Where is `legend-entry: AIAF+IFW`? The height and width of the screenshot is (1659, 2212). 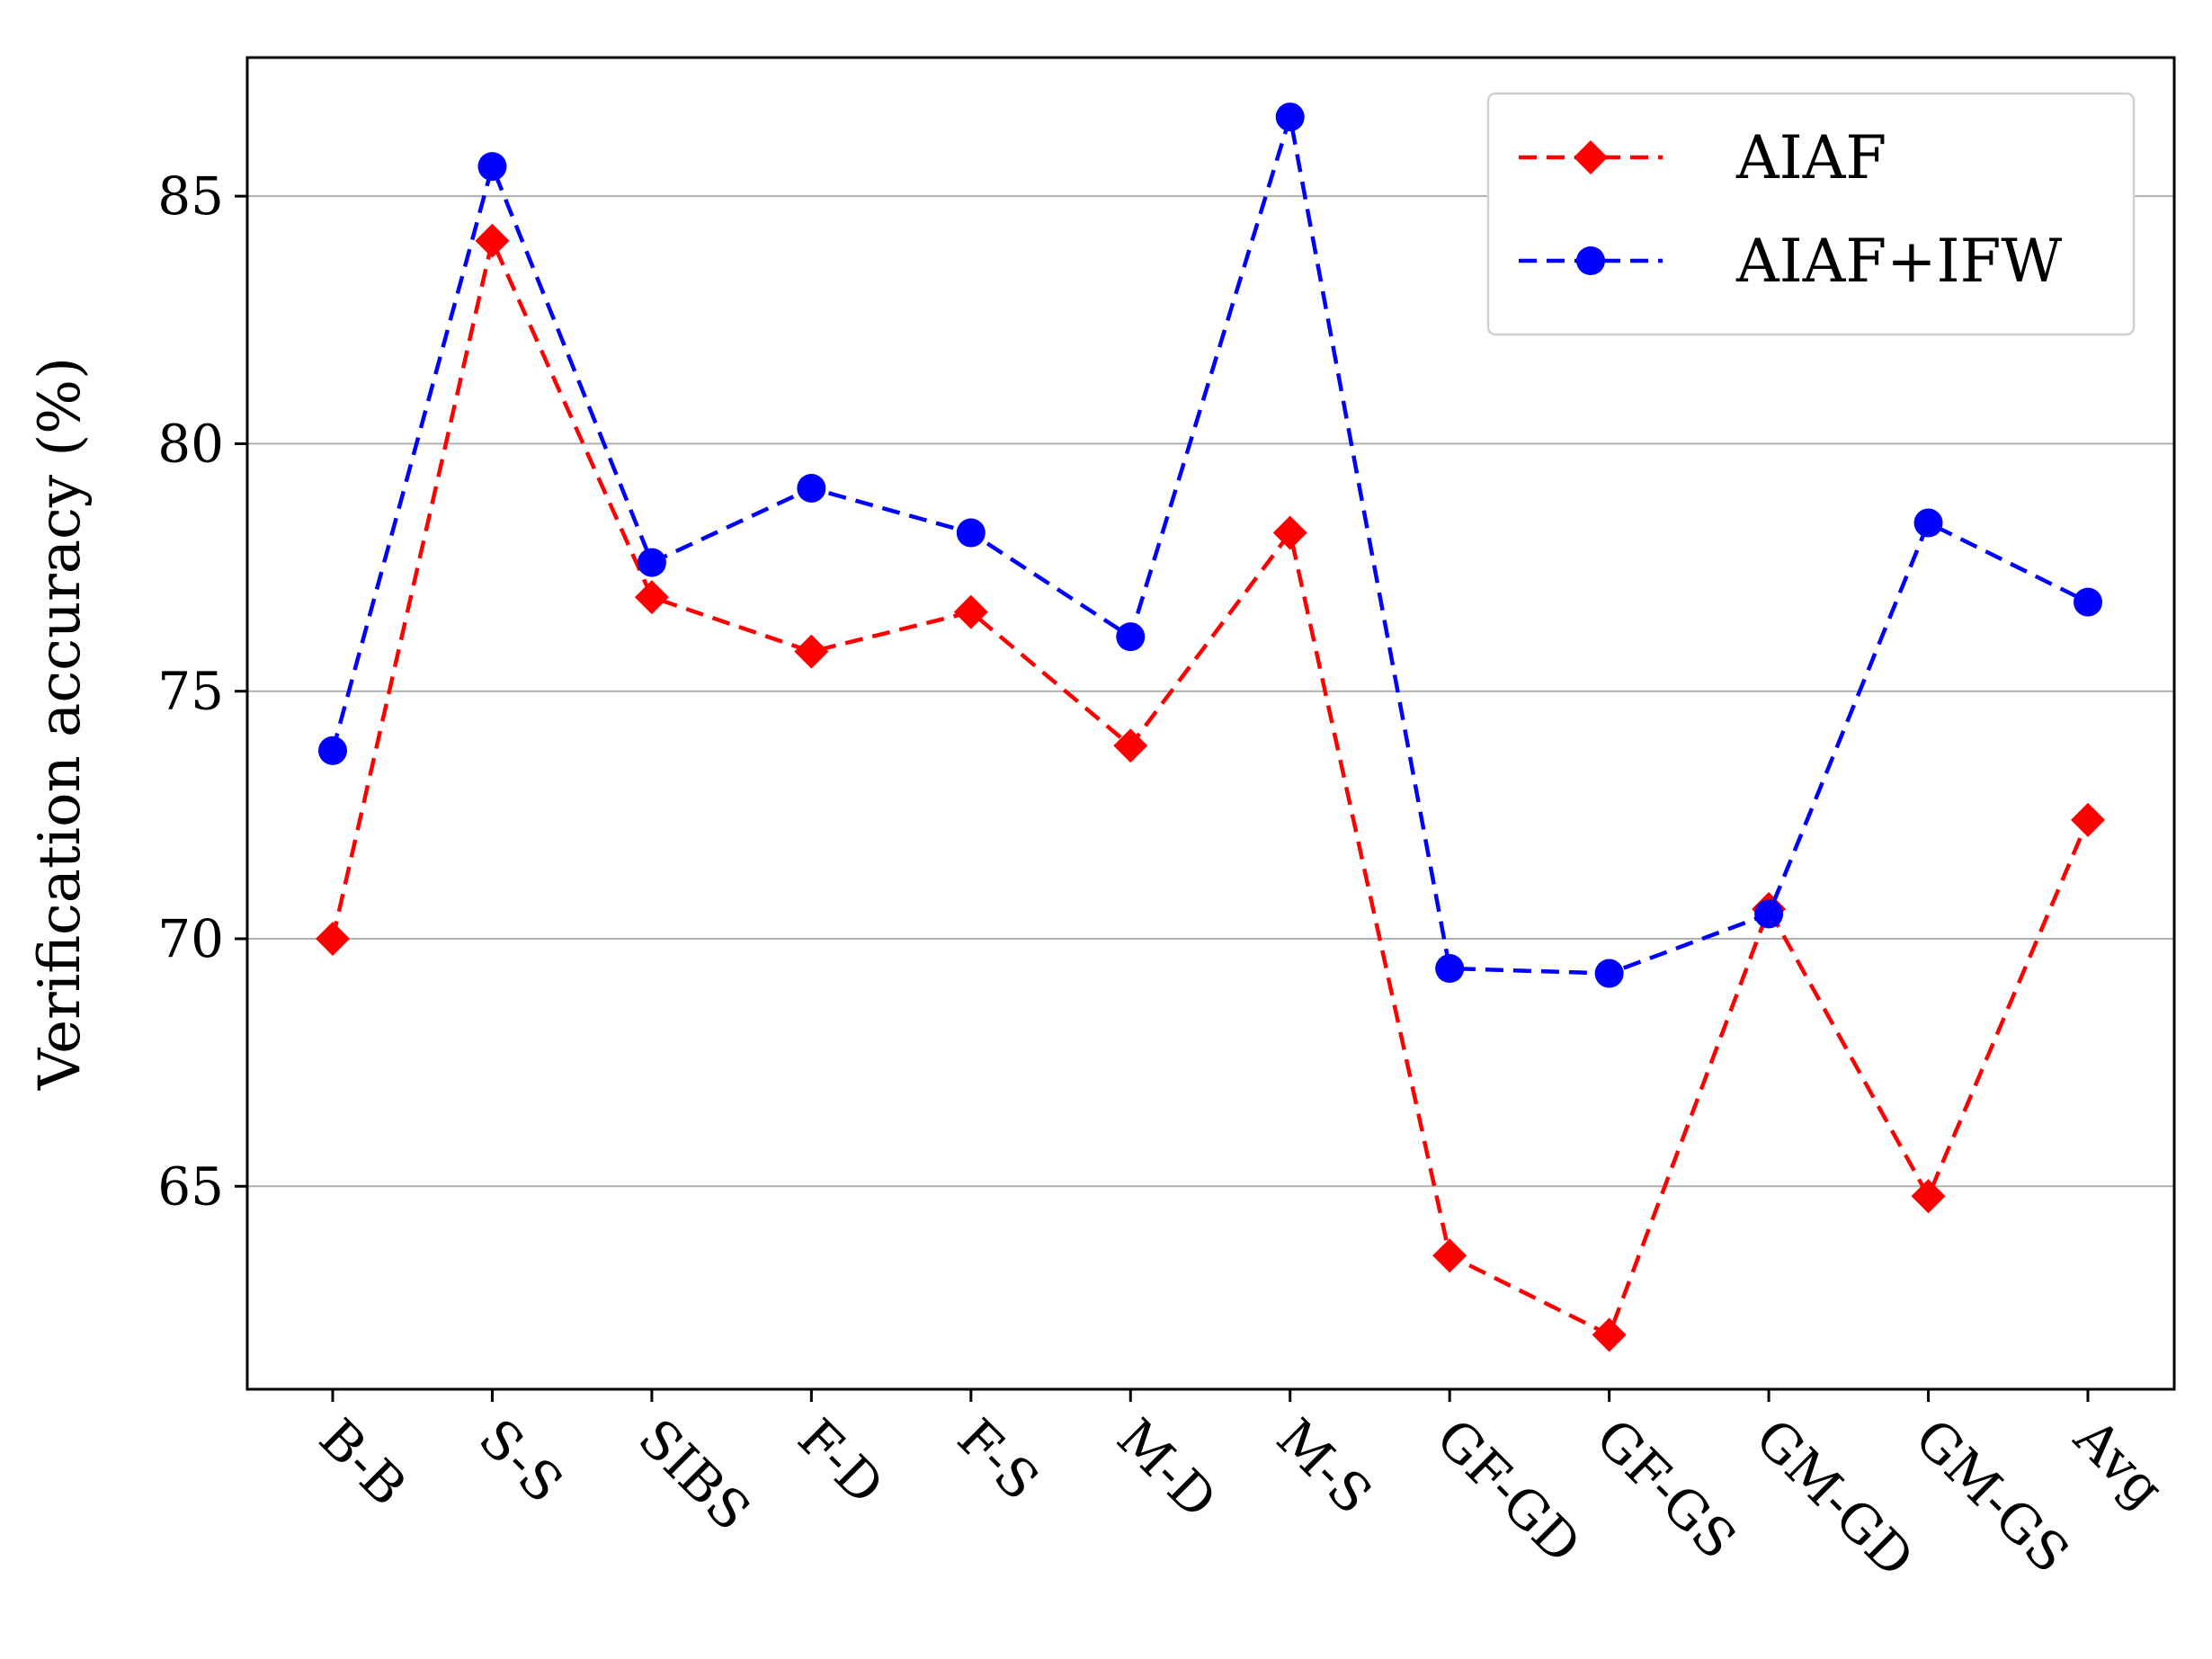
legend-entry: AIAF+IFW is located at coordinates (1790, 261).